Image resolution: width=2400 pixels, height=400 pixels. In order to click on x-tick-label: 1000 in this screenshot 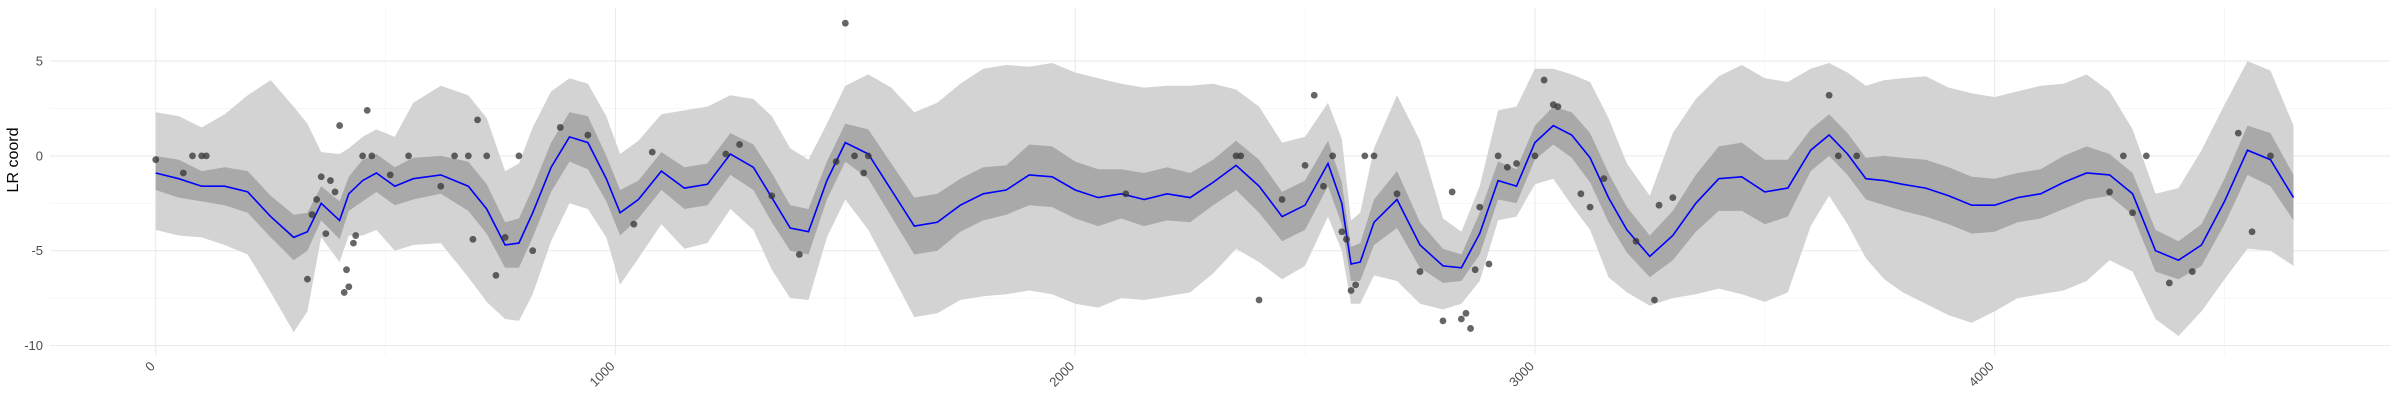, I will do `click(602, 374)`.